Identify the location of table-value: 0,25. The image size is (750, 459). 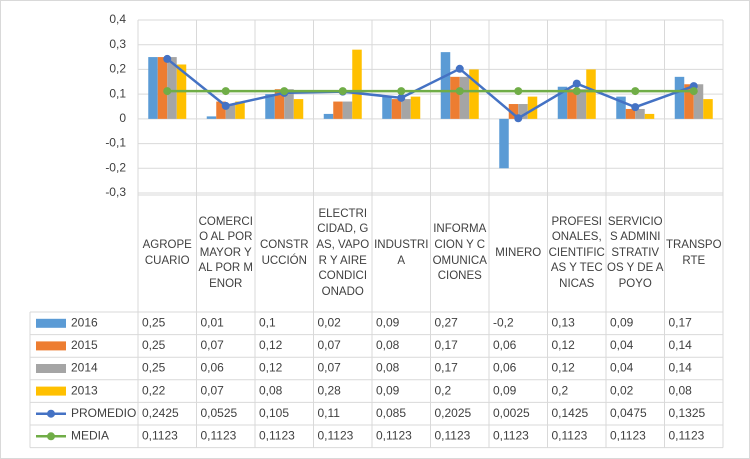
(154, 345).